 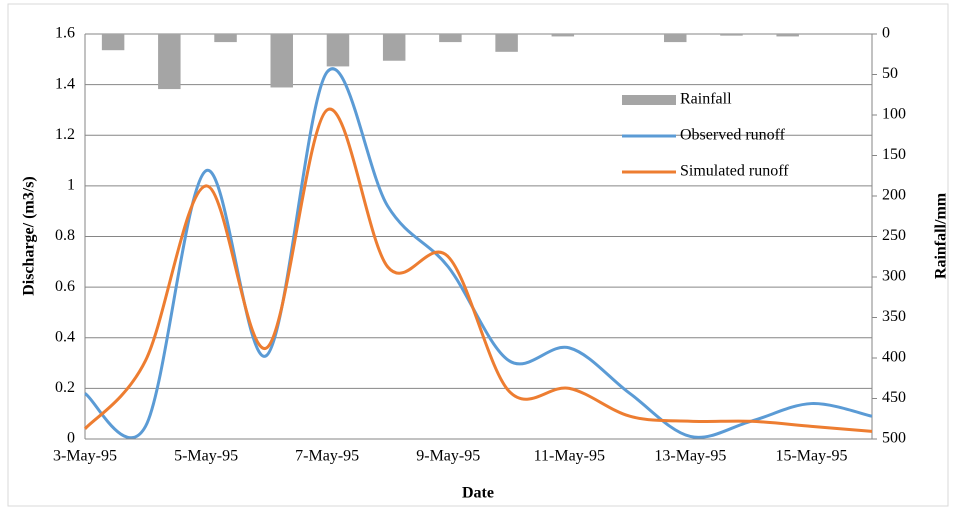 What do you see at coordinates (894, 438) in the screenshot?
I see `y2-tick-label: 500` at bounding box center [894, 438].